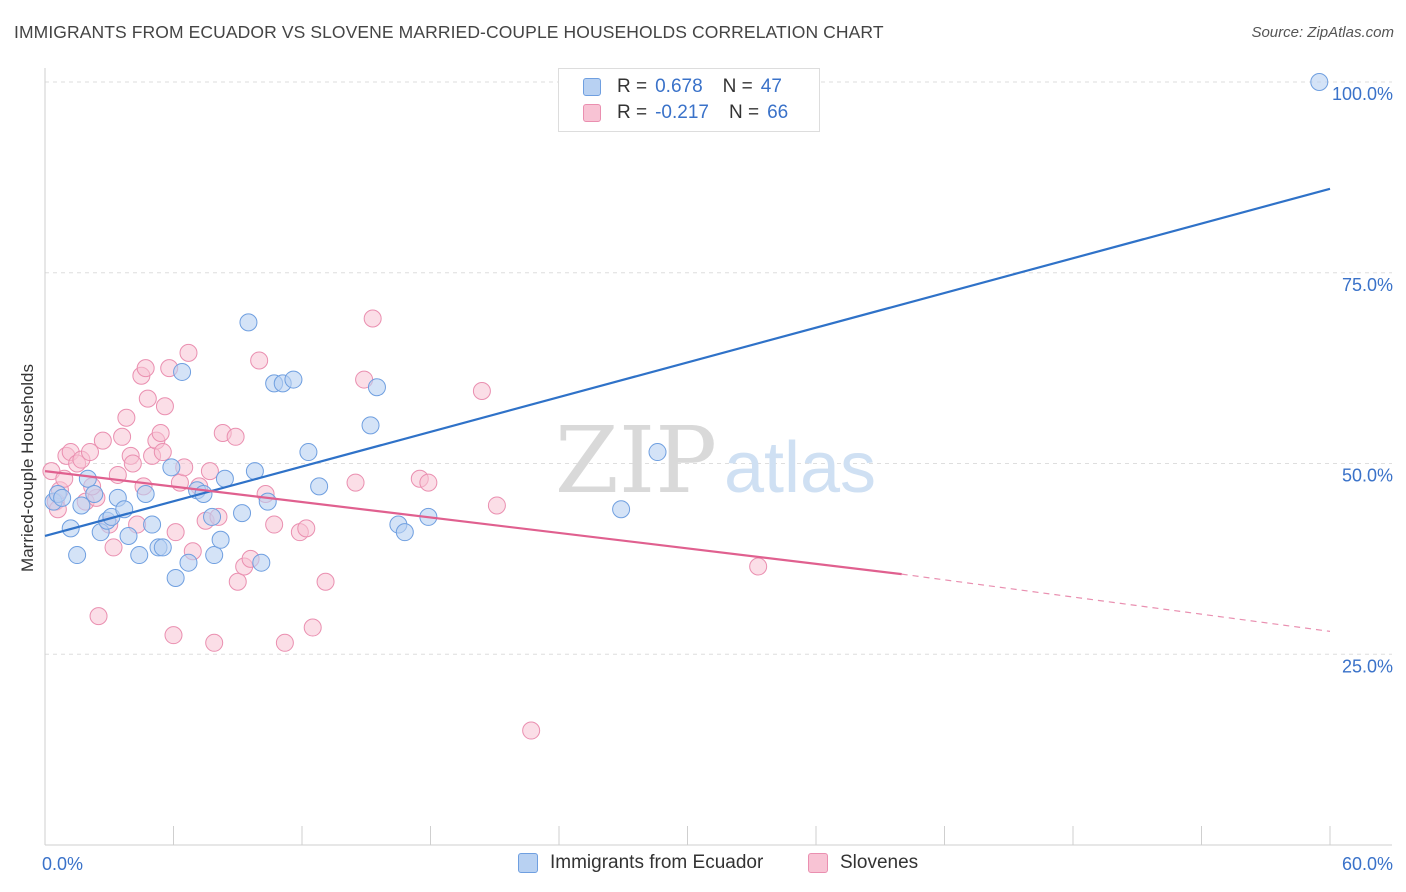 This screenshot has width=1406, height=892. What do you see at coordinates (592, 87) in the screenshot?
I see `legend-swatch-blue` at bounding box center [592, 87].